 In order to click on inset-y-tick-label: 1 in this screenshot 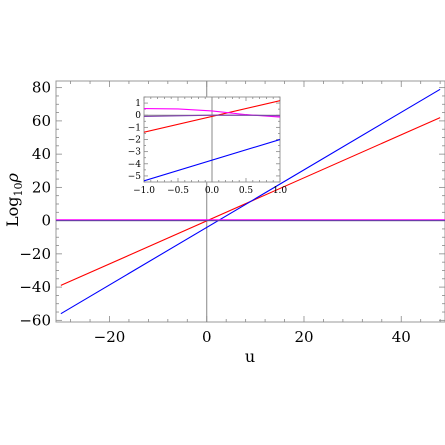, I will do `click(138, 104)`.